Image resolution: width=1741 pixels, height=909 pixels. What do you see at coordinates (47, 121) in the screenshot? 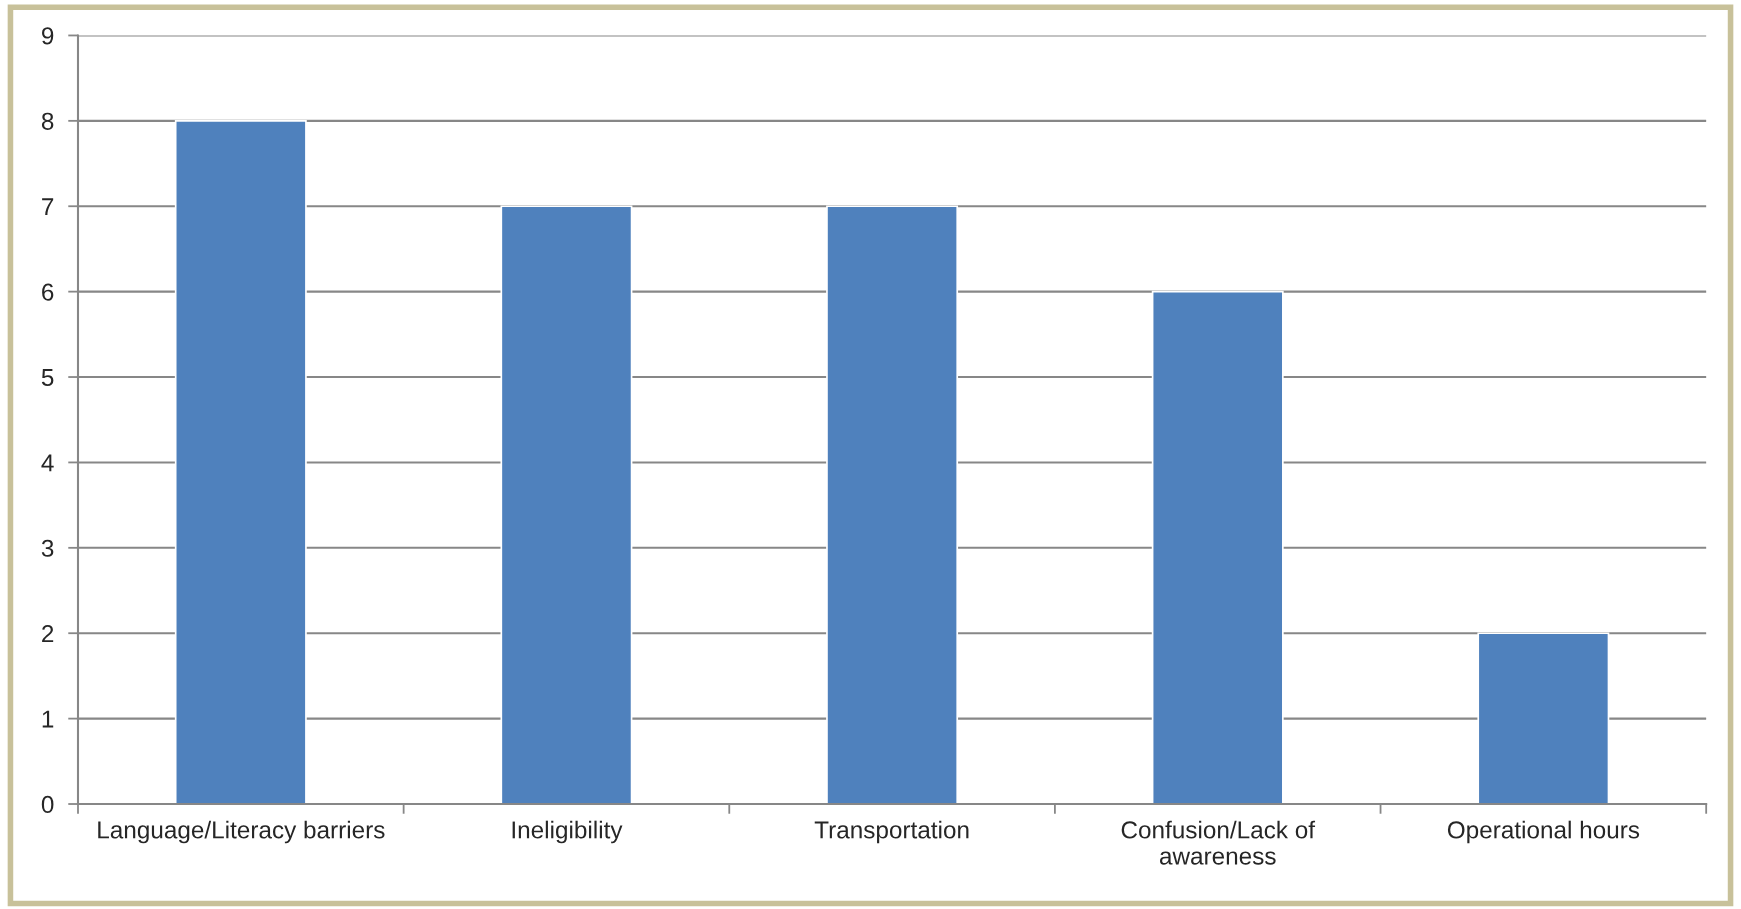
I see `y-tick-label: 8` at bounding box center [47, 121].